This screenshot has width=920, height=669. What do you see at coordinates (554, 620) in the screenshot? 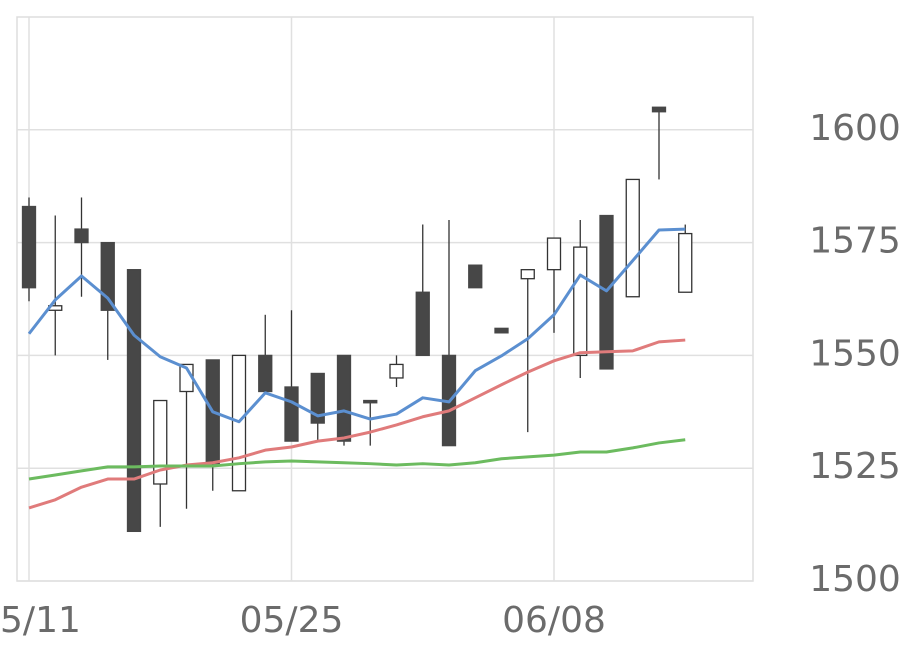
I see `x-tick-label: 06/08` at bounding box center [554, 620].